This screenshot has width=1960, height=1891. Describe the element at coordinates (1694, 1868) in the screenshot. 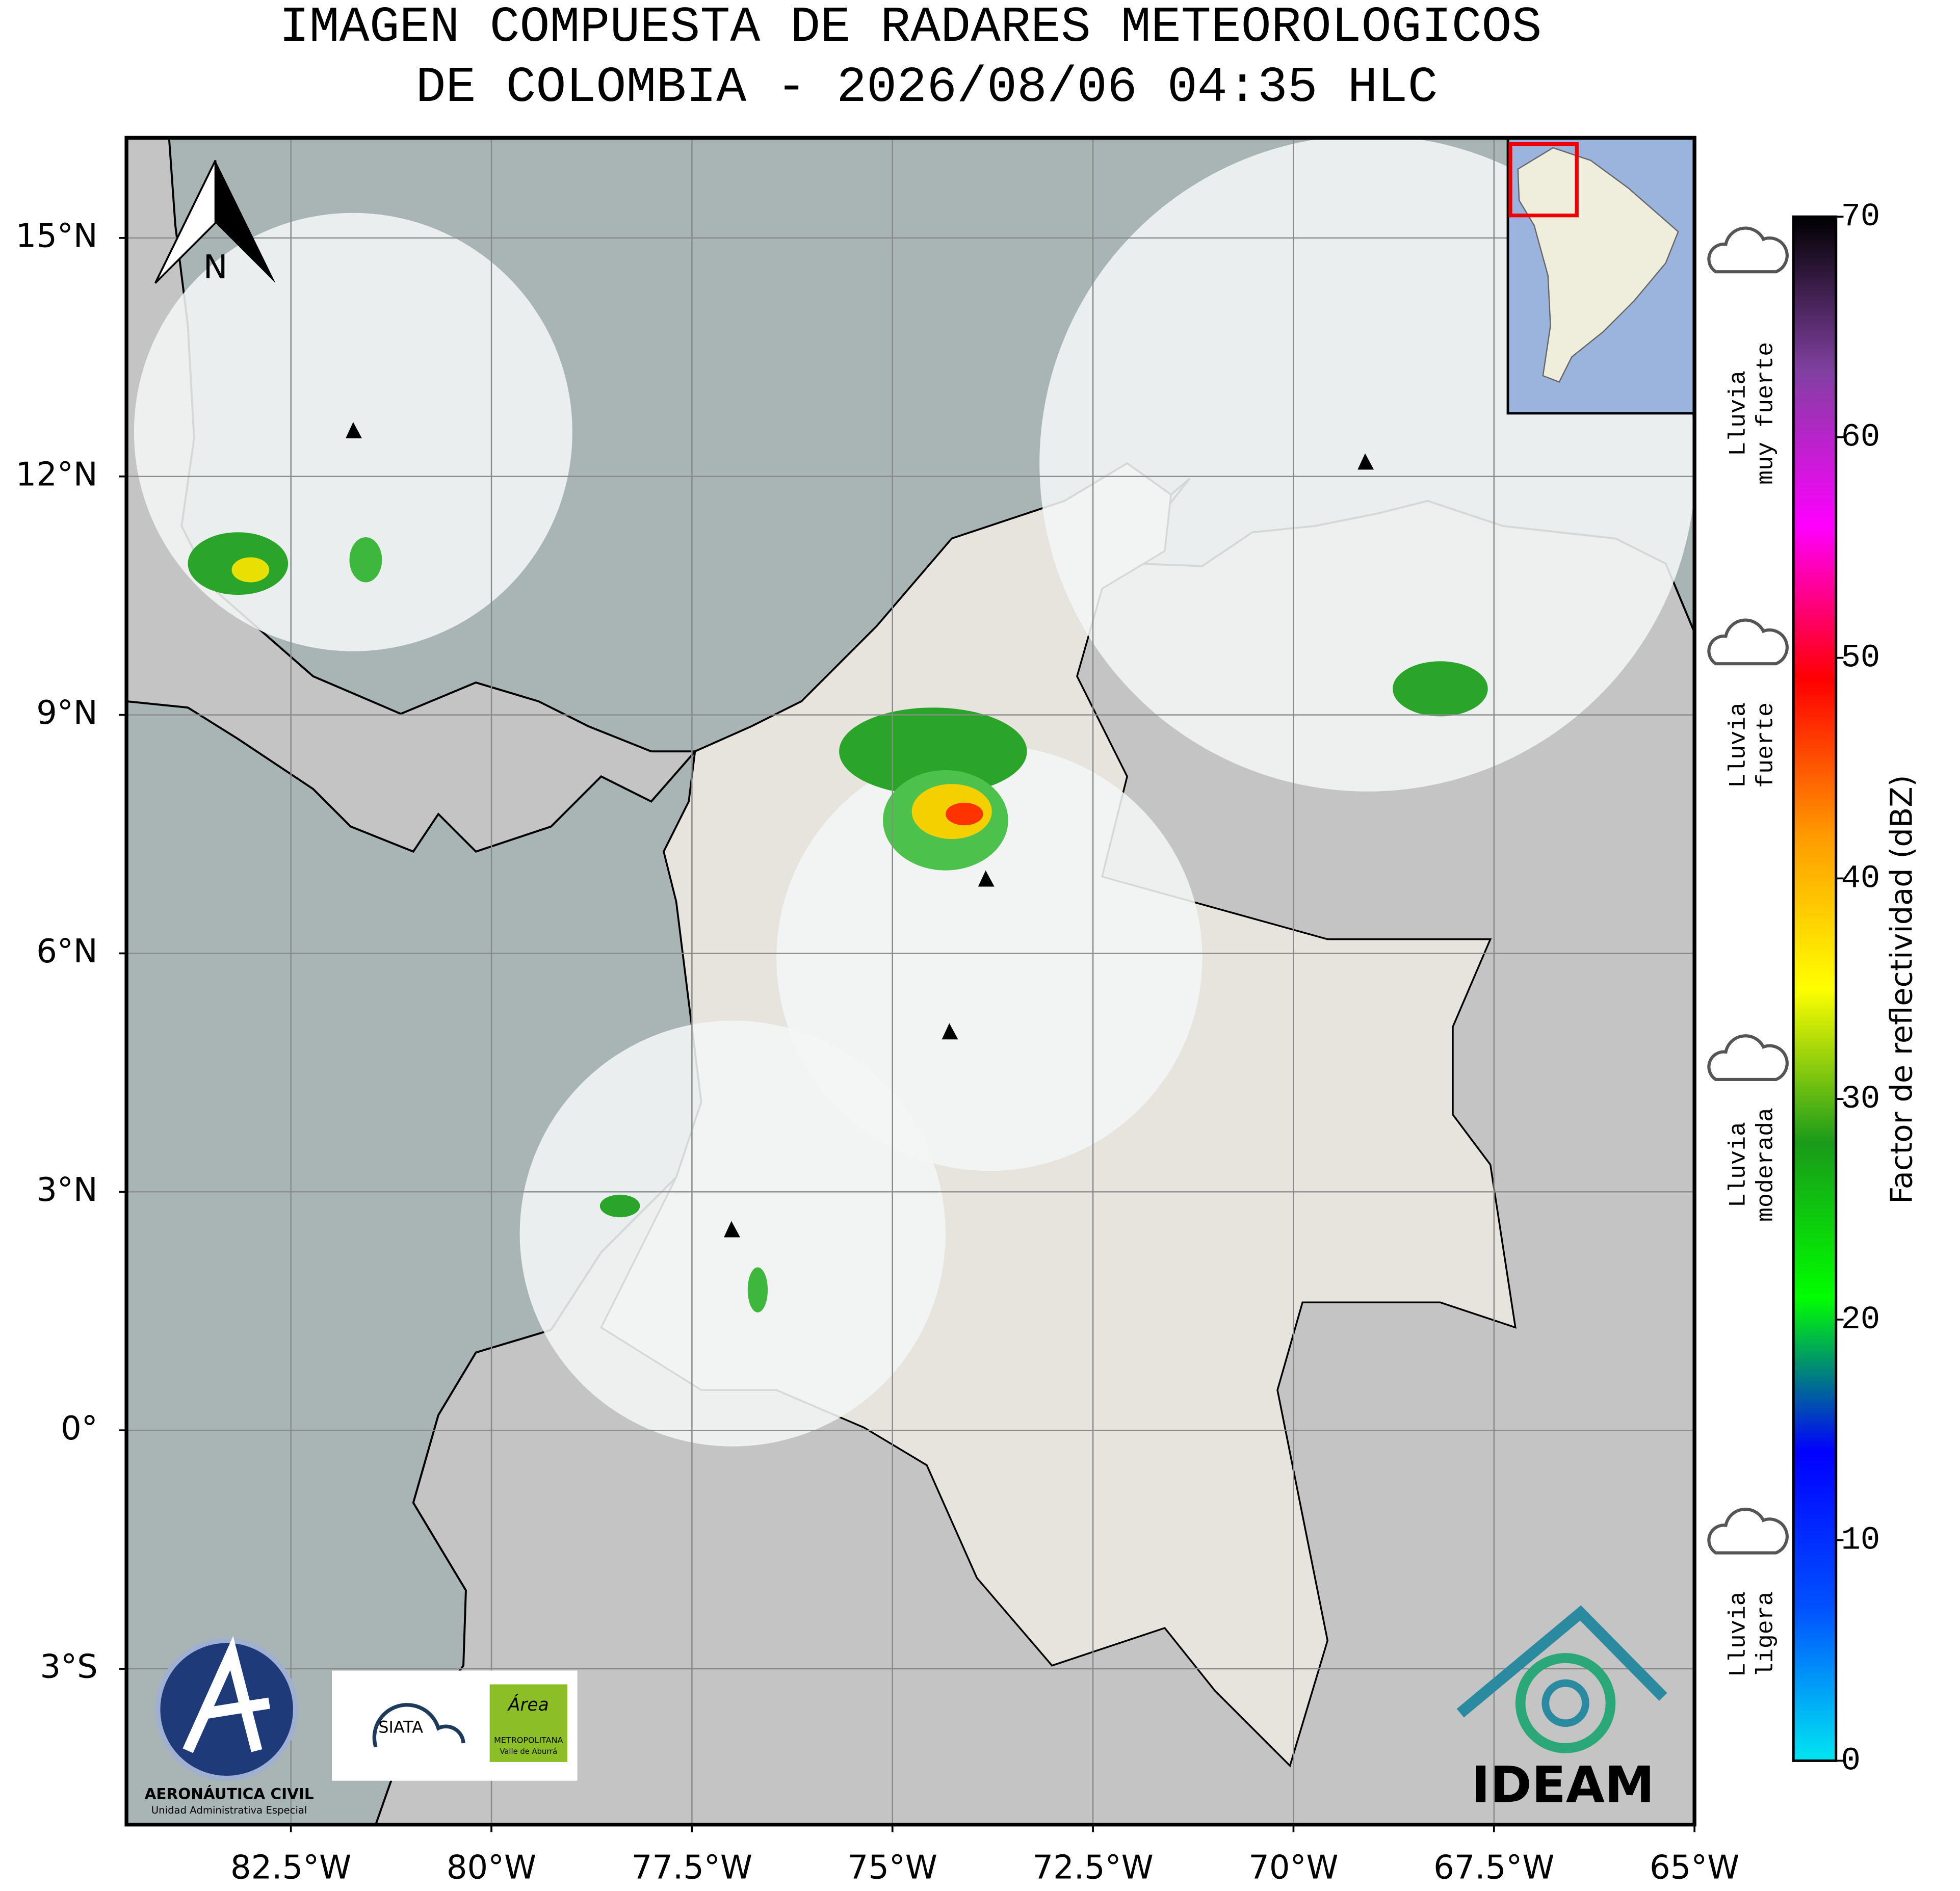

I see `x-tick-label: 65°W` at that location.